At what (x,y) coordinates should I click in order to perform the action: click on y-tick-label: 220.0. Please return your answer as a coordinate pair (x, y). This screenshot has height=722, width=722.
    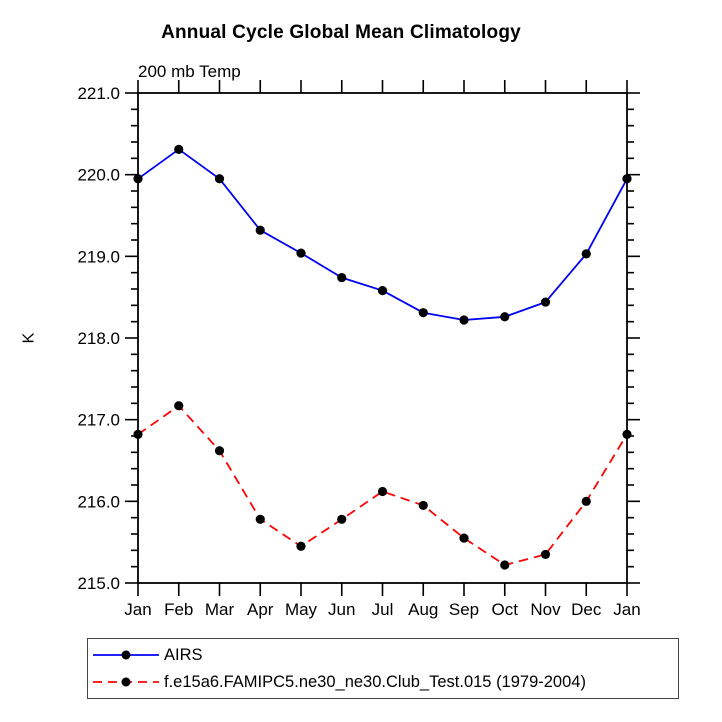
    Looking at the image, I should click on (98, 175).